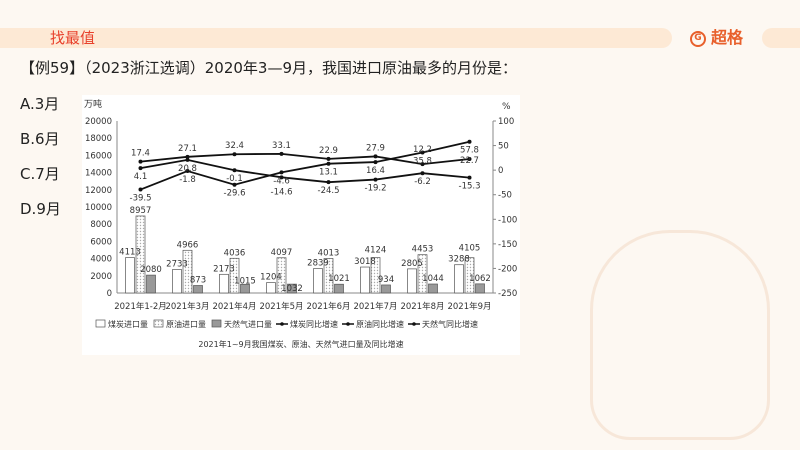 This screenshot has height=450, width=800. Describe the element at coordinates (128, 324) in the screenshot. I see `legend-label: 煤炭进口量` at that location.